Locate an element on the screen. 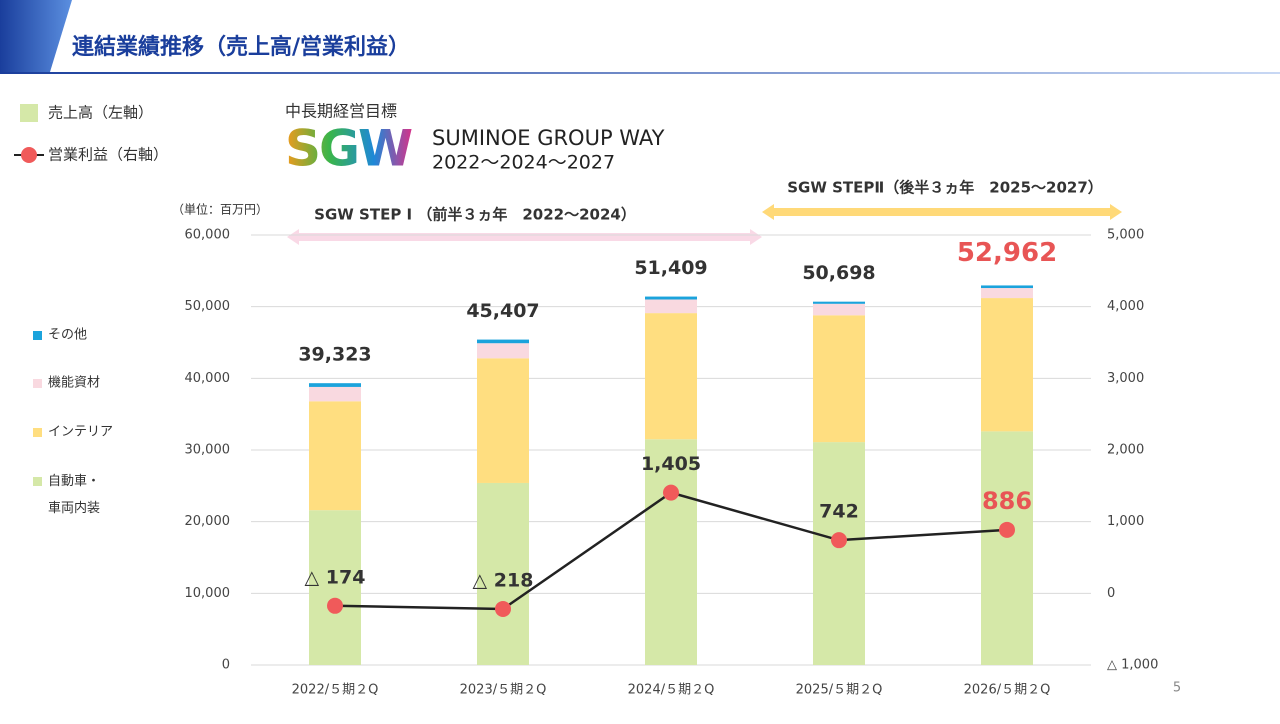 The image size is (1280, 724). sgw-name: SUMINOE GROUP WAY is located at coordinates (548, 138).